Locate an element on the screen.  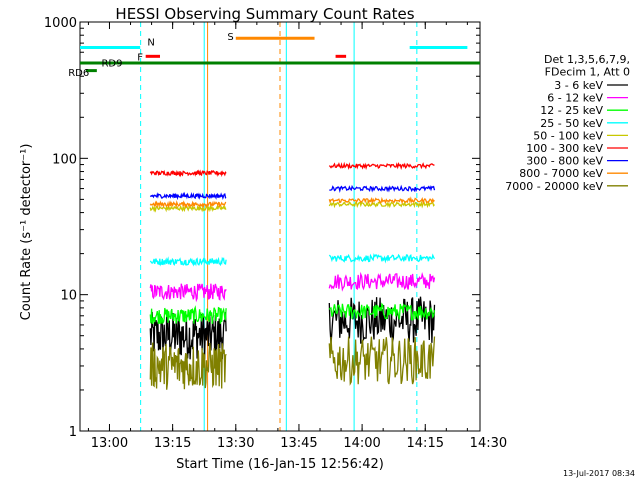
y-tick-label-0: 1 is located at coordinates (73, 432).